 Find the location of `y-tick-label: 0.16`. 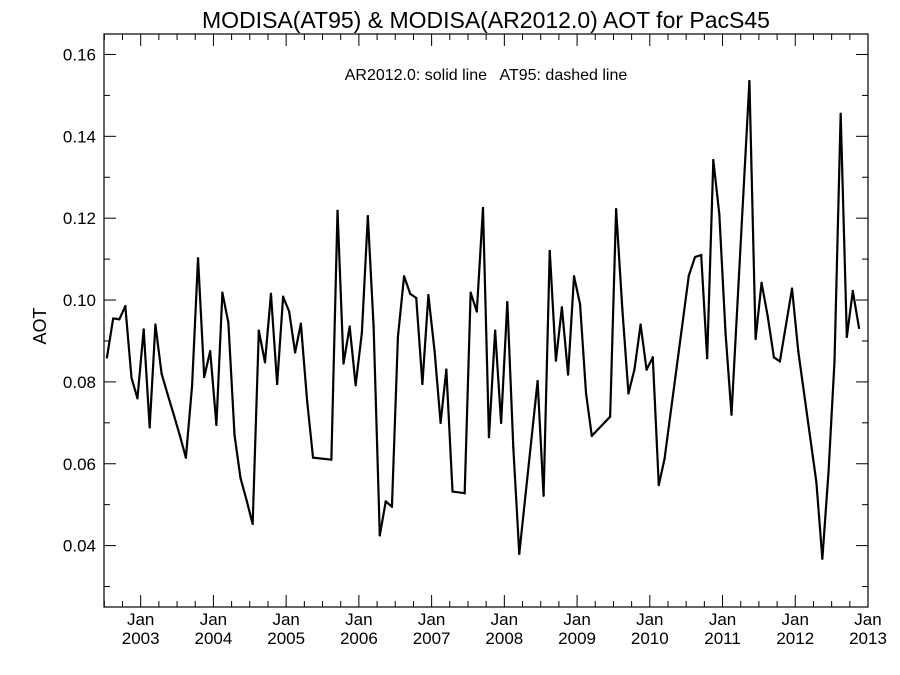

y-tick-label: 0.16 is located at coordinates (79, 54).